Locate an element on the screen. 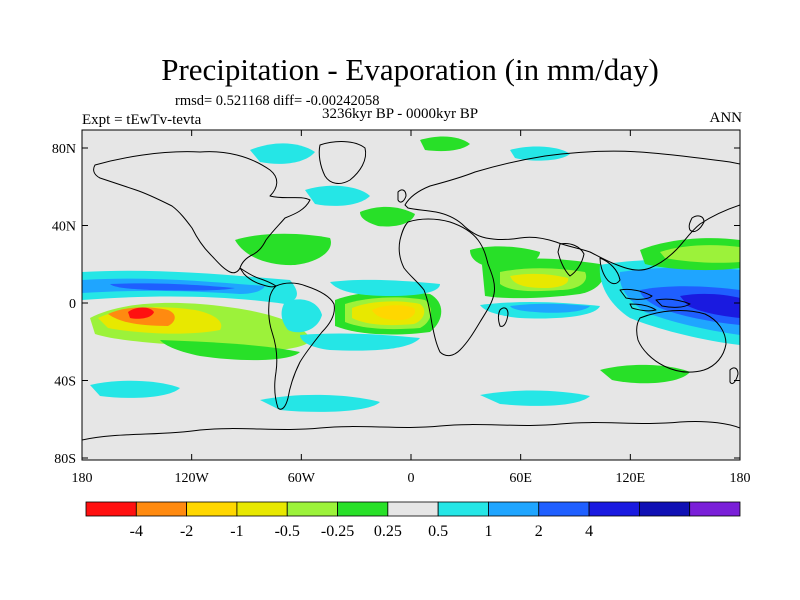 This screenshot has height=600, width=800. coastline-india is located at coordinates (571, 260).